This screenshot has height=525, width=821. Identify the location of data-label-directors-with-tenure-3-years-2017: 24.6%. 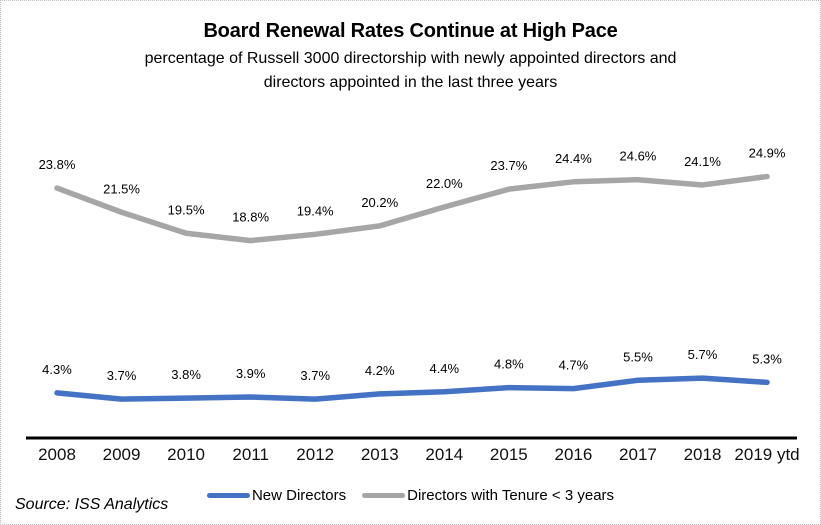
(638, 156).